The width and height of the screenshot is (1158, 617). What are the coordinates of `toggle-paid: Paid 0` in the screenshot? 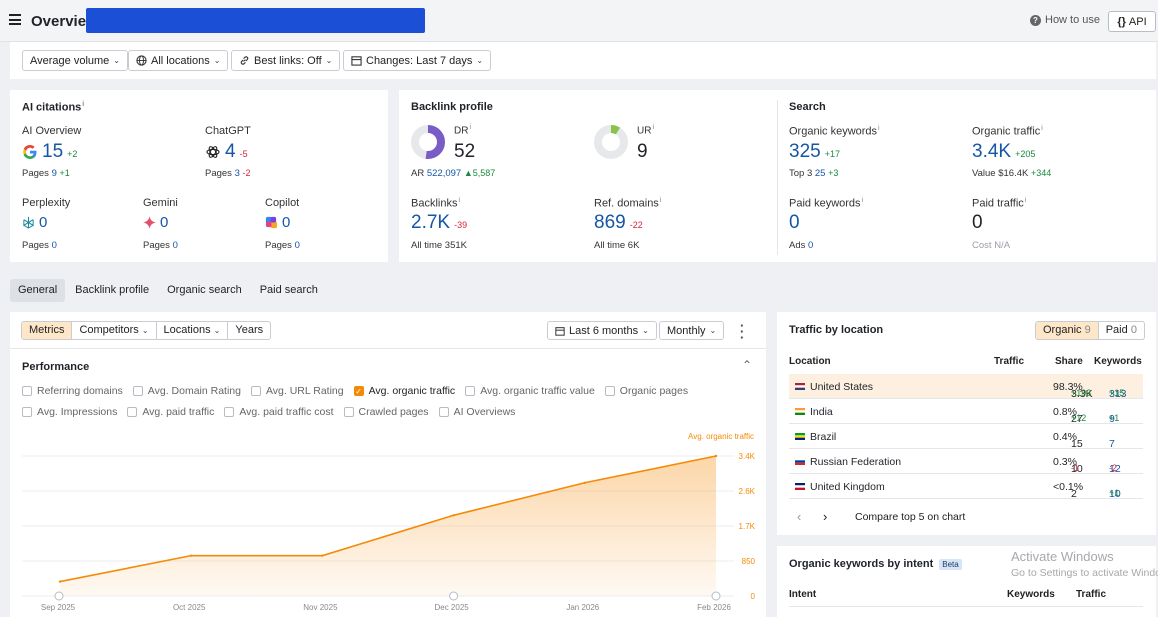 It's located at (1121, 330).